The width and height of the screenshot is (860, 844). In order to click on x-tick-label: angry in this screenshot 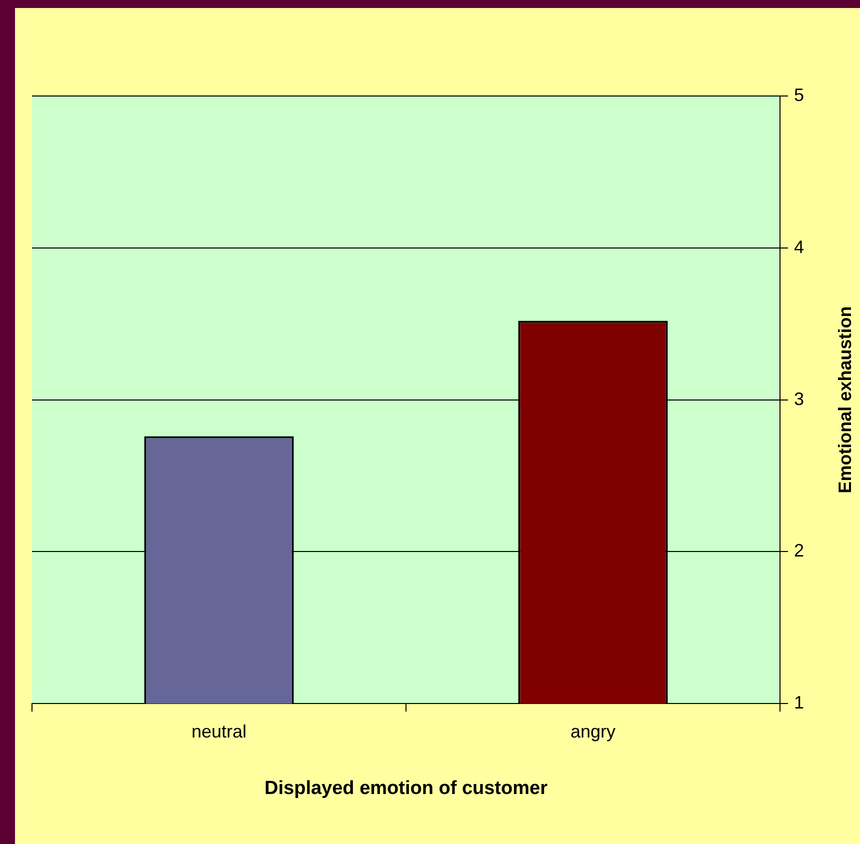, I will do `click(593, 731)`.